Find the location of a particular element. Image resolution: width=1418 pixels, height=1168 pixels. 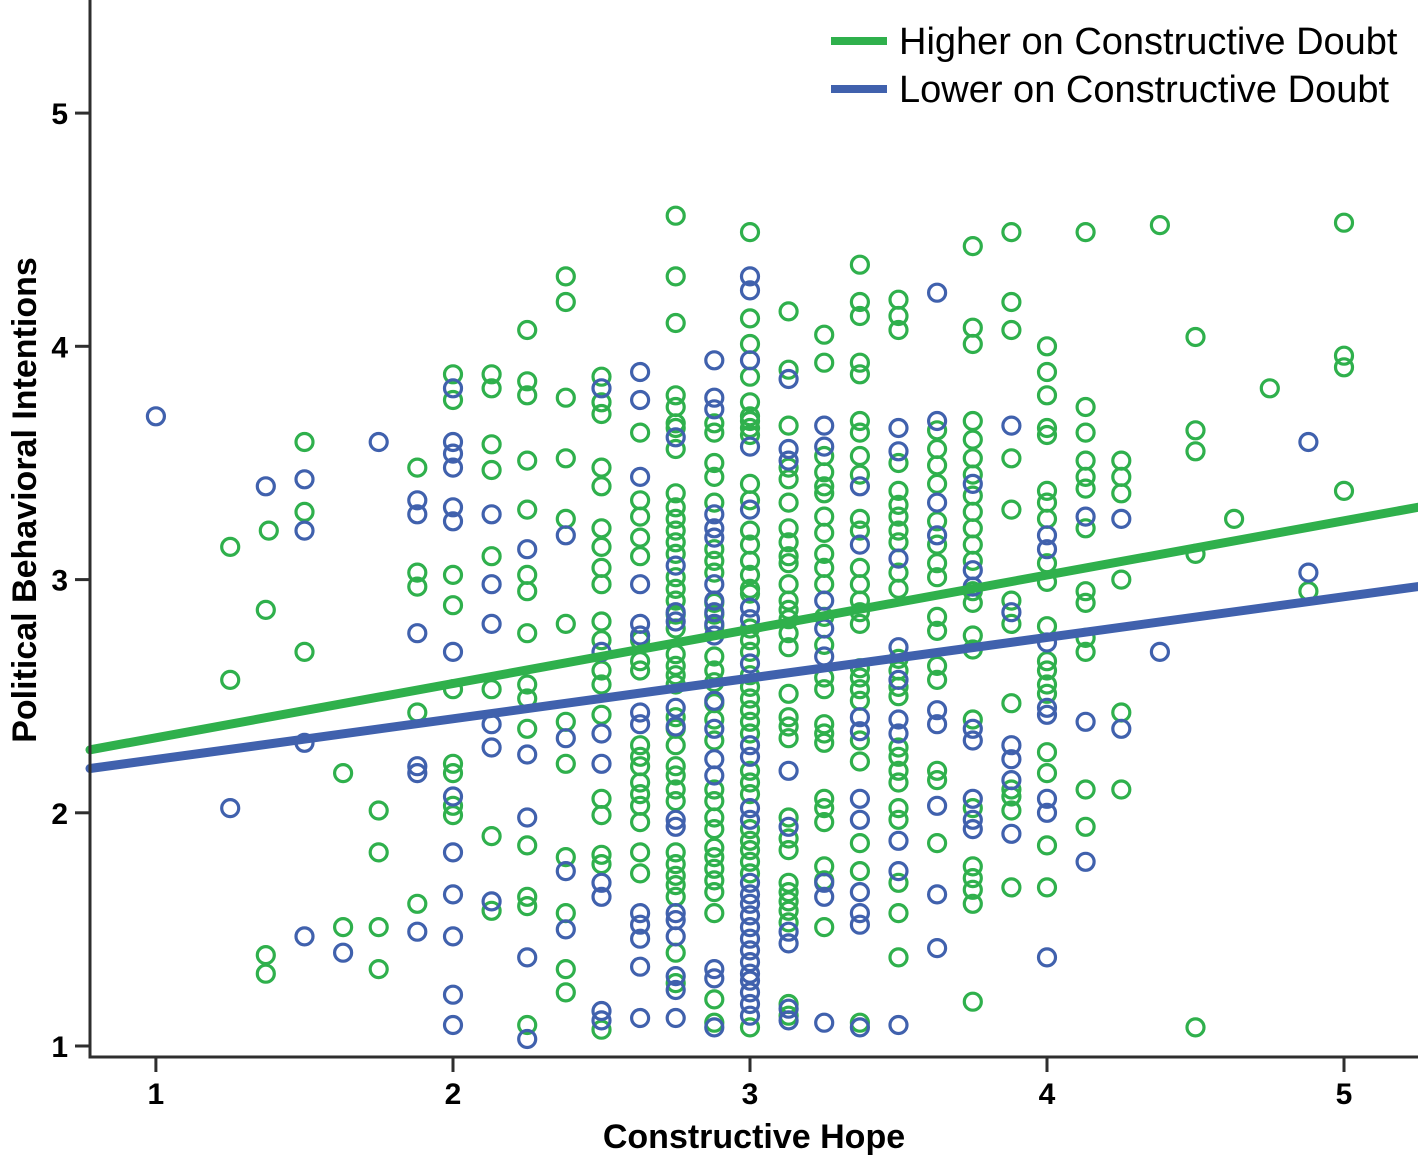

x-tick-label: 3 is located at coordinates (750, 1094).